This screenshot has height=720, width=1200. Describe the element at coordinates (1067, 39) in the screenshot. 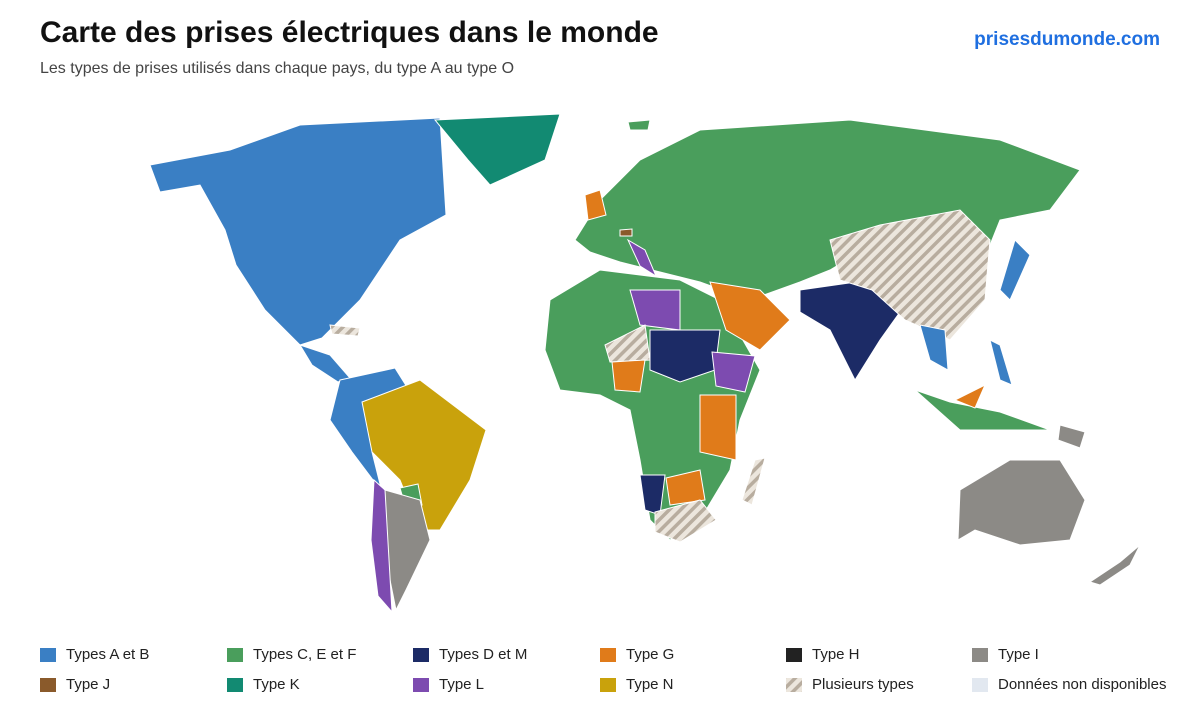

I see `site-link: prisesdumonde.com` at that location.